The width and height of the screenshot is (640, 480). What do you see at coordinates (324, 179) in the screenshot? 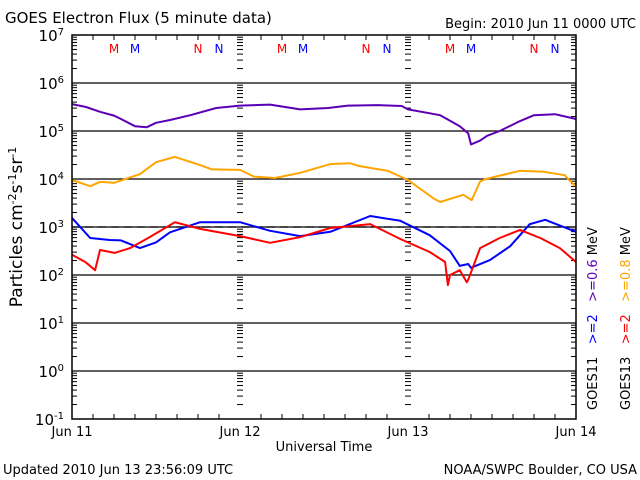
I see `series-line-goes13-0-8-mev` at bounding box center [324, 179].